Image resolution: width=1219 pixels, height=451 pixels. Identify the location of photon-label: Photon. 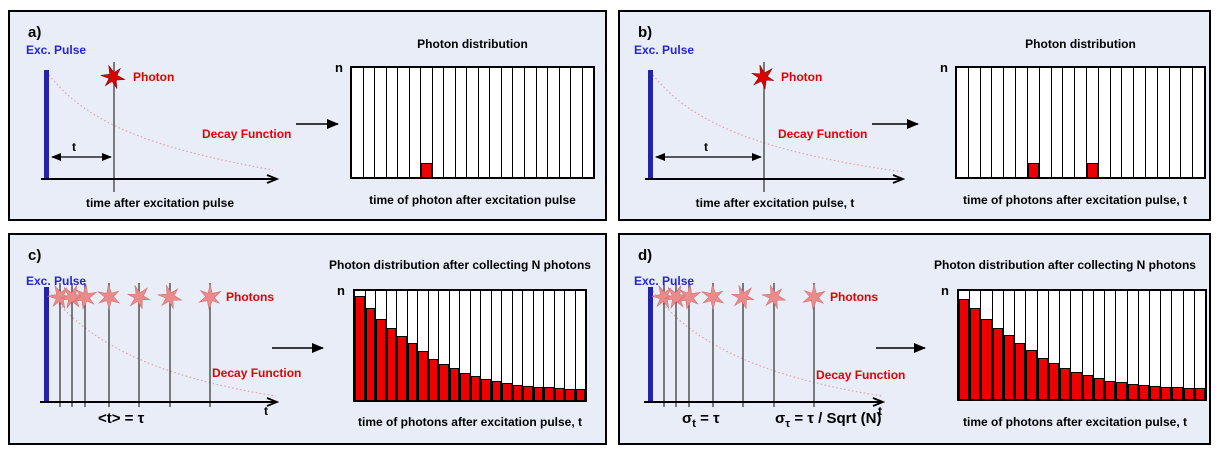
(154, 77).